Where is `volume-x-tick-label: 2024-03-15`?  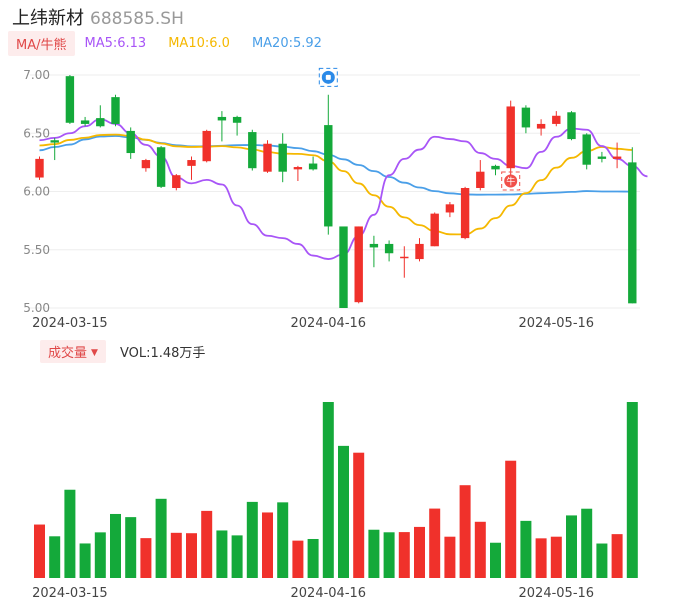
volume-x-tick-label: 2024-03-15 is located at coordinates (70, 593).